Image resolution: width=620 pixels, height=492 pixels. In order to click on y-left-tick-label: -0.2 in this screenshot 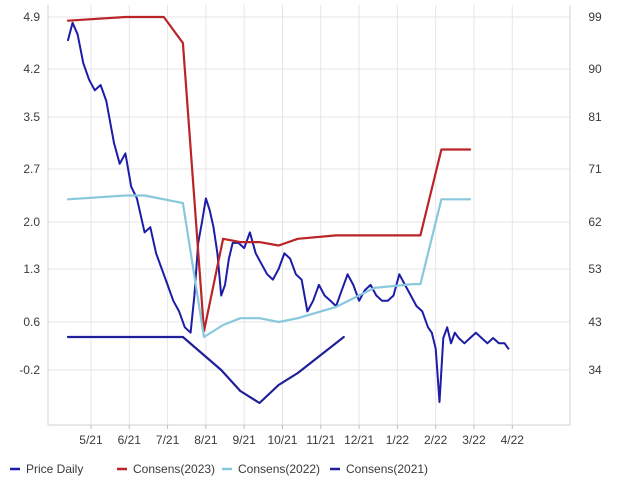, I will do `click(29, 370)`.